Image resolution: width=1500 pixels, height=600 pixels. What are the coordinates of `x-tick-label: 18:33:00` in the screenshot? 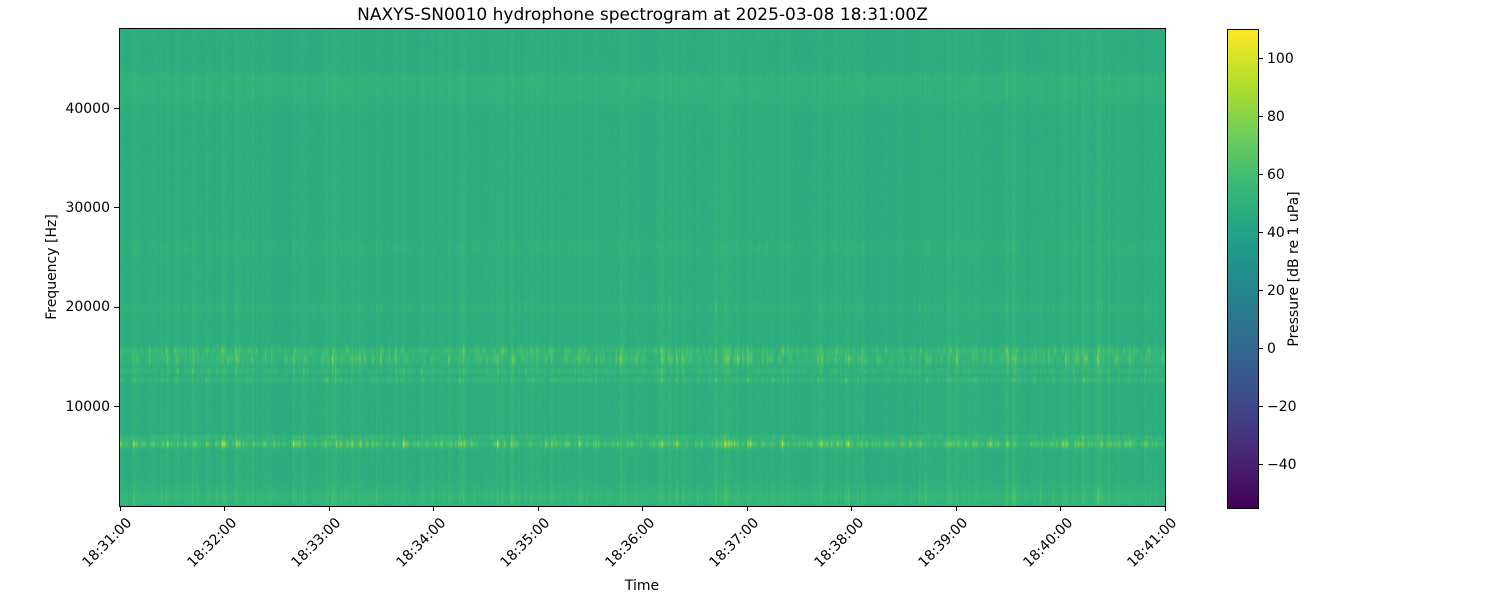 It's located at (316, 543).